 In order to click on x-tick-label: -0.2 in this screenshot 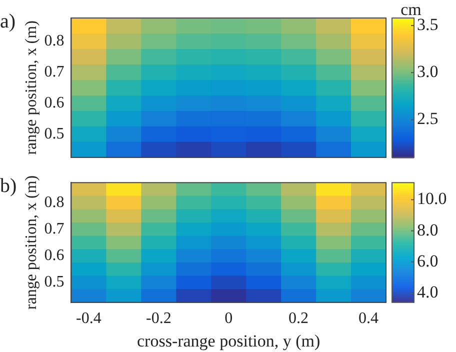, I will do `click(159, 319)`.